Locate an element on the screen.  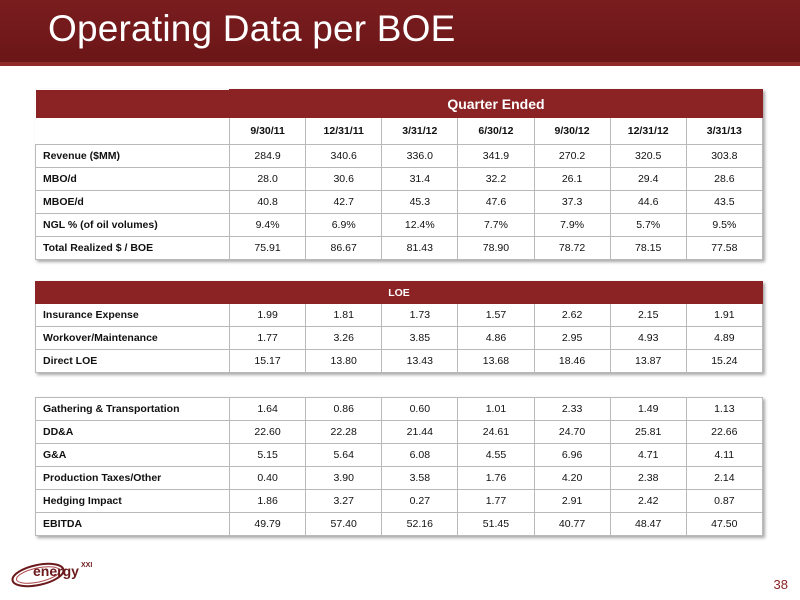
table-cell: 340.6 is located at coordinates (344, 156).